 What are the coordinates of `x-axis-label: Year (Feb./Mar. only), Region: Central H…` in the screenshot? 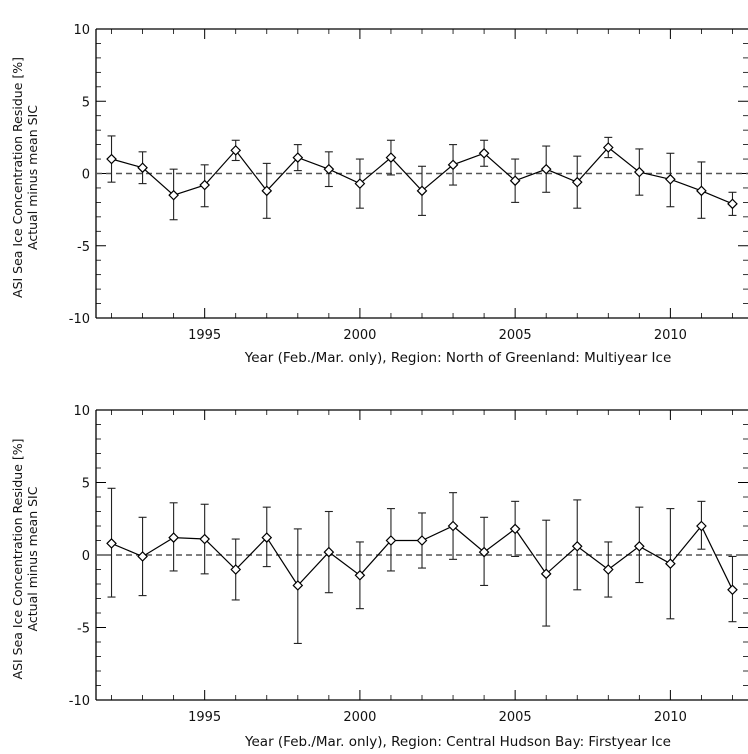 It's located at (457, 742).